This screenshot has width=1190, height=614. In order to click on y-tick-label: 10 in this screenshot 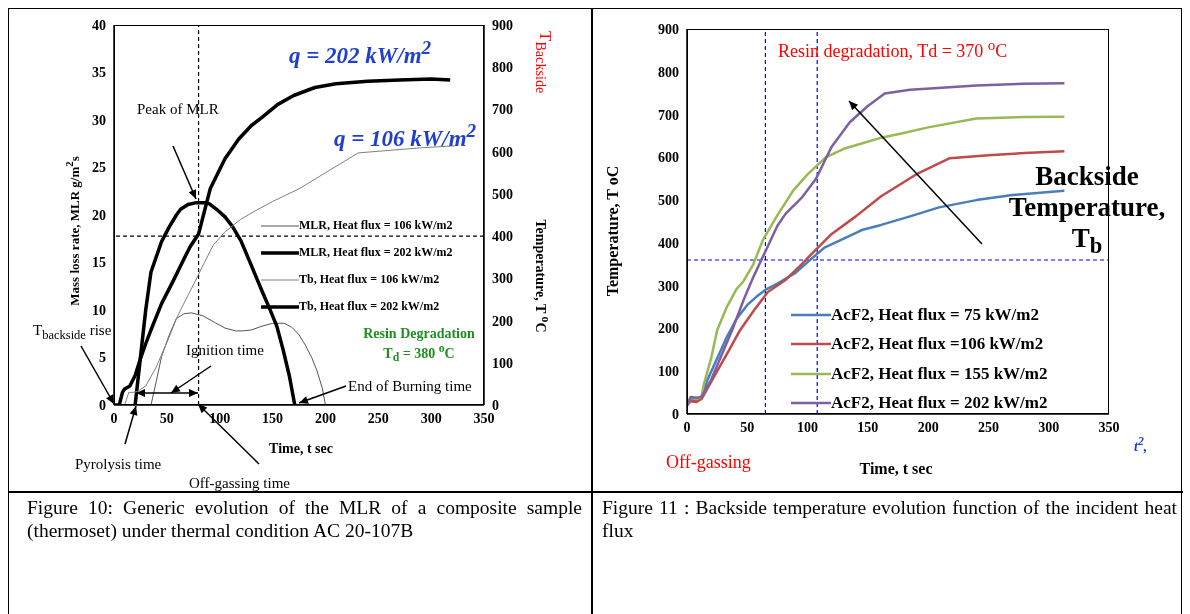, I will do `click(99, 310)`.